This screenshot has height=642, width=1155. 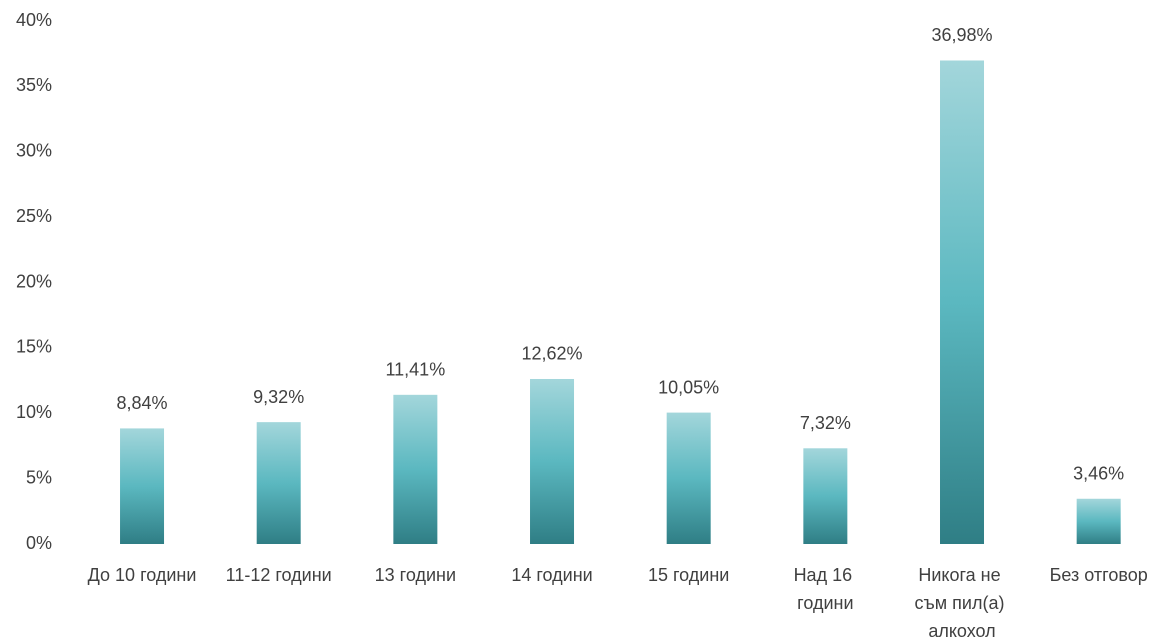 I want to click on data-label: 11,41%, so click(x=415, y=370).